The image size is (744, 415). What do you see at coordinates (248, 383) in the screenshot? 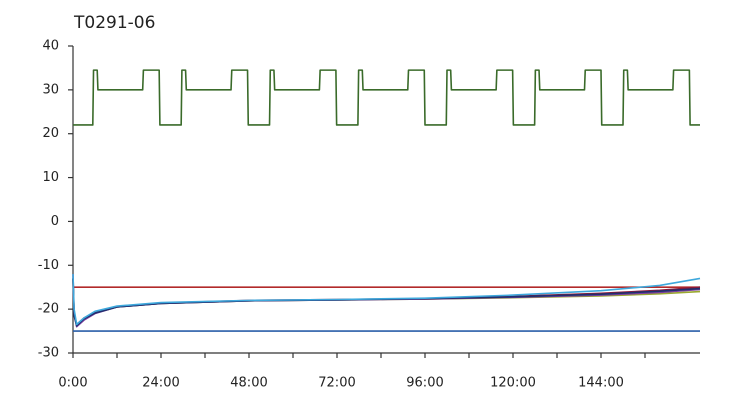
I see `x-tick-label: 48:00` at bounding box center [248, 383].